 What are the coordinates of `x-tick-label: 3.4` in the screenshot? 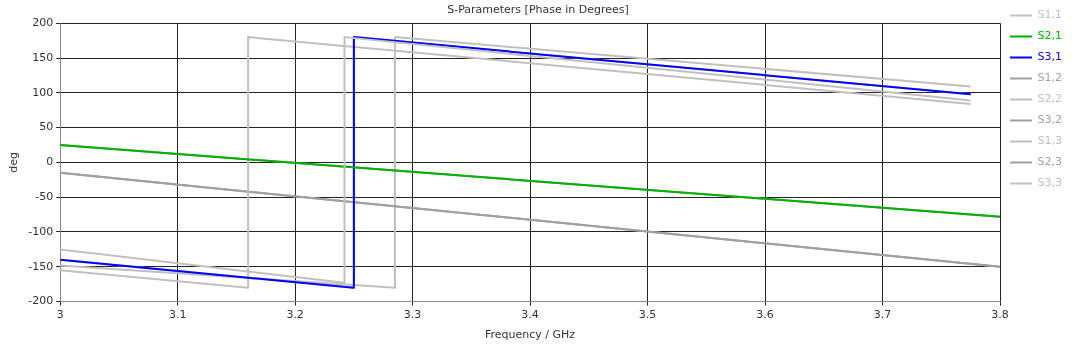 It's located at (530, 315).